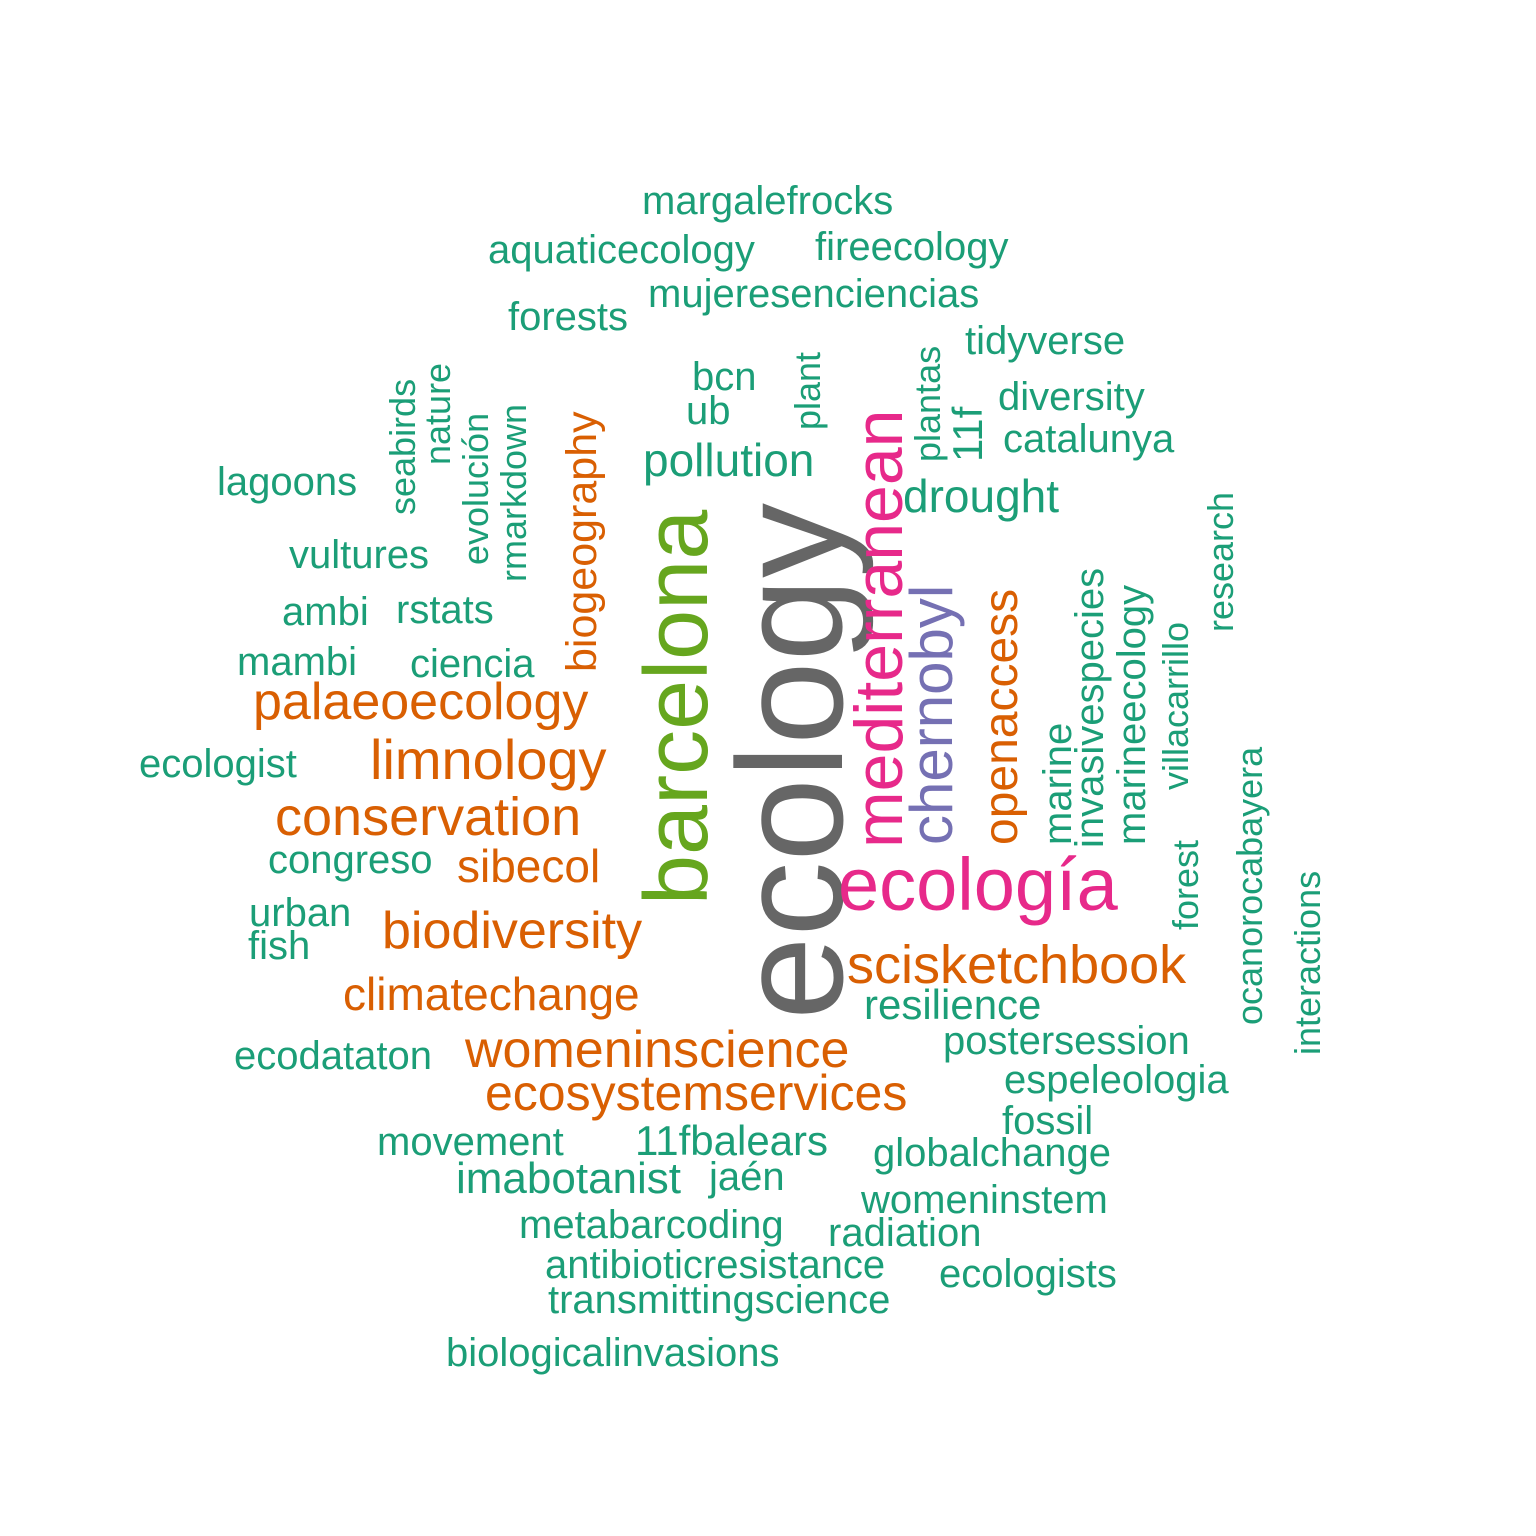 The width and height of the screenshot is (1536, 1536). What do you see at coordinates (978, 884) in the screenshot?
I see `word-ecologia: ecología` at bounding box center [978, 884].